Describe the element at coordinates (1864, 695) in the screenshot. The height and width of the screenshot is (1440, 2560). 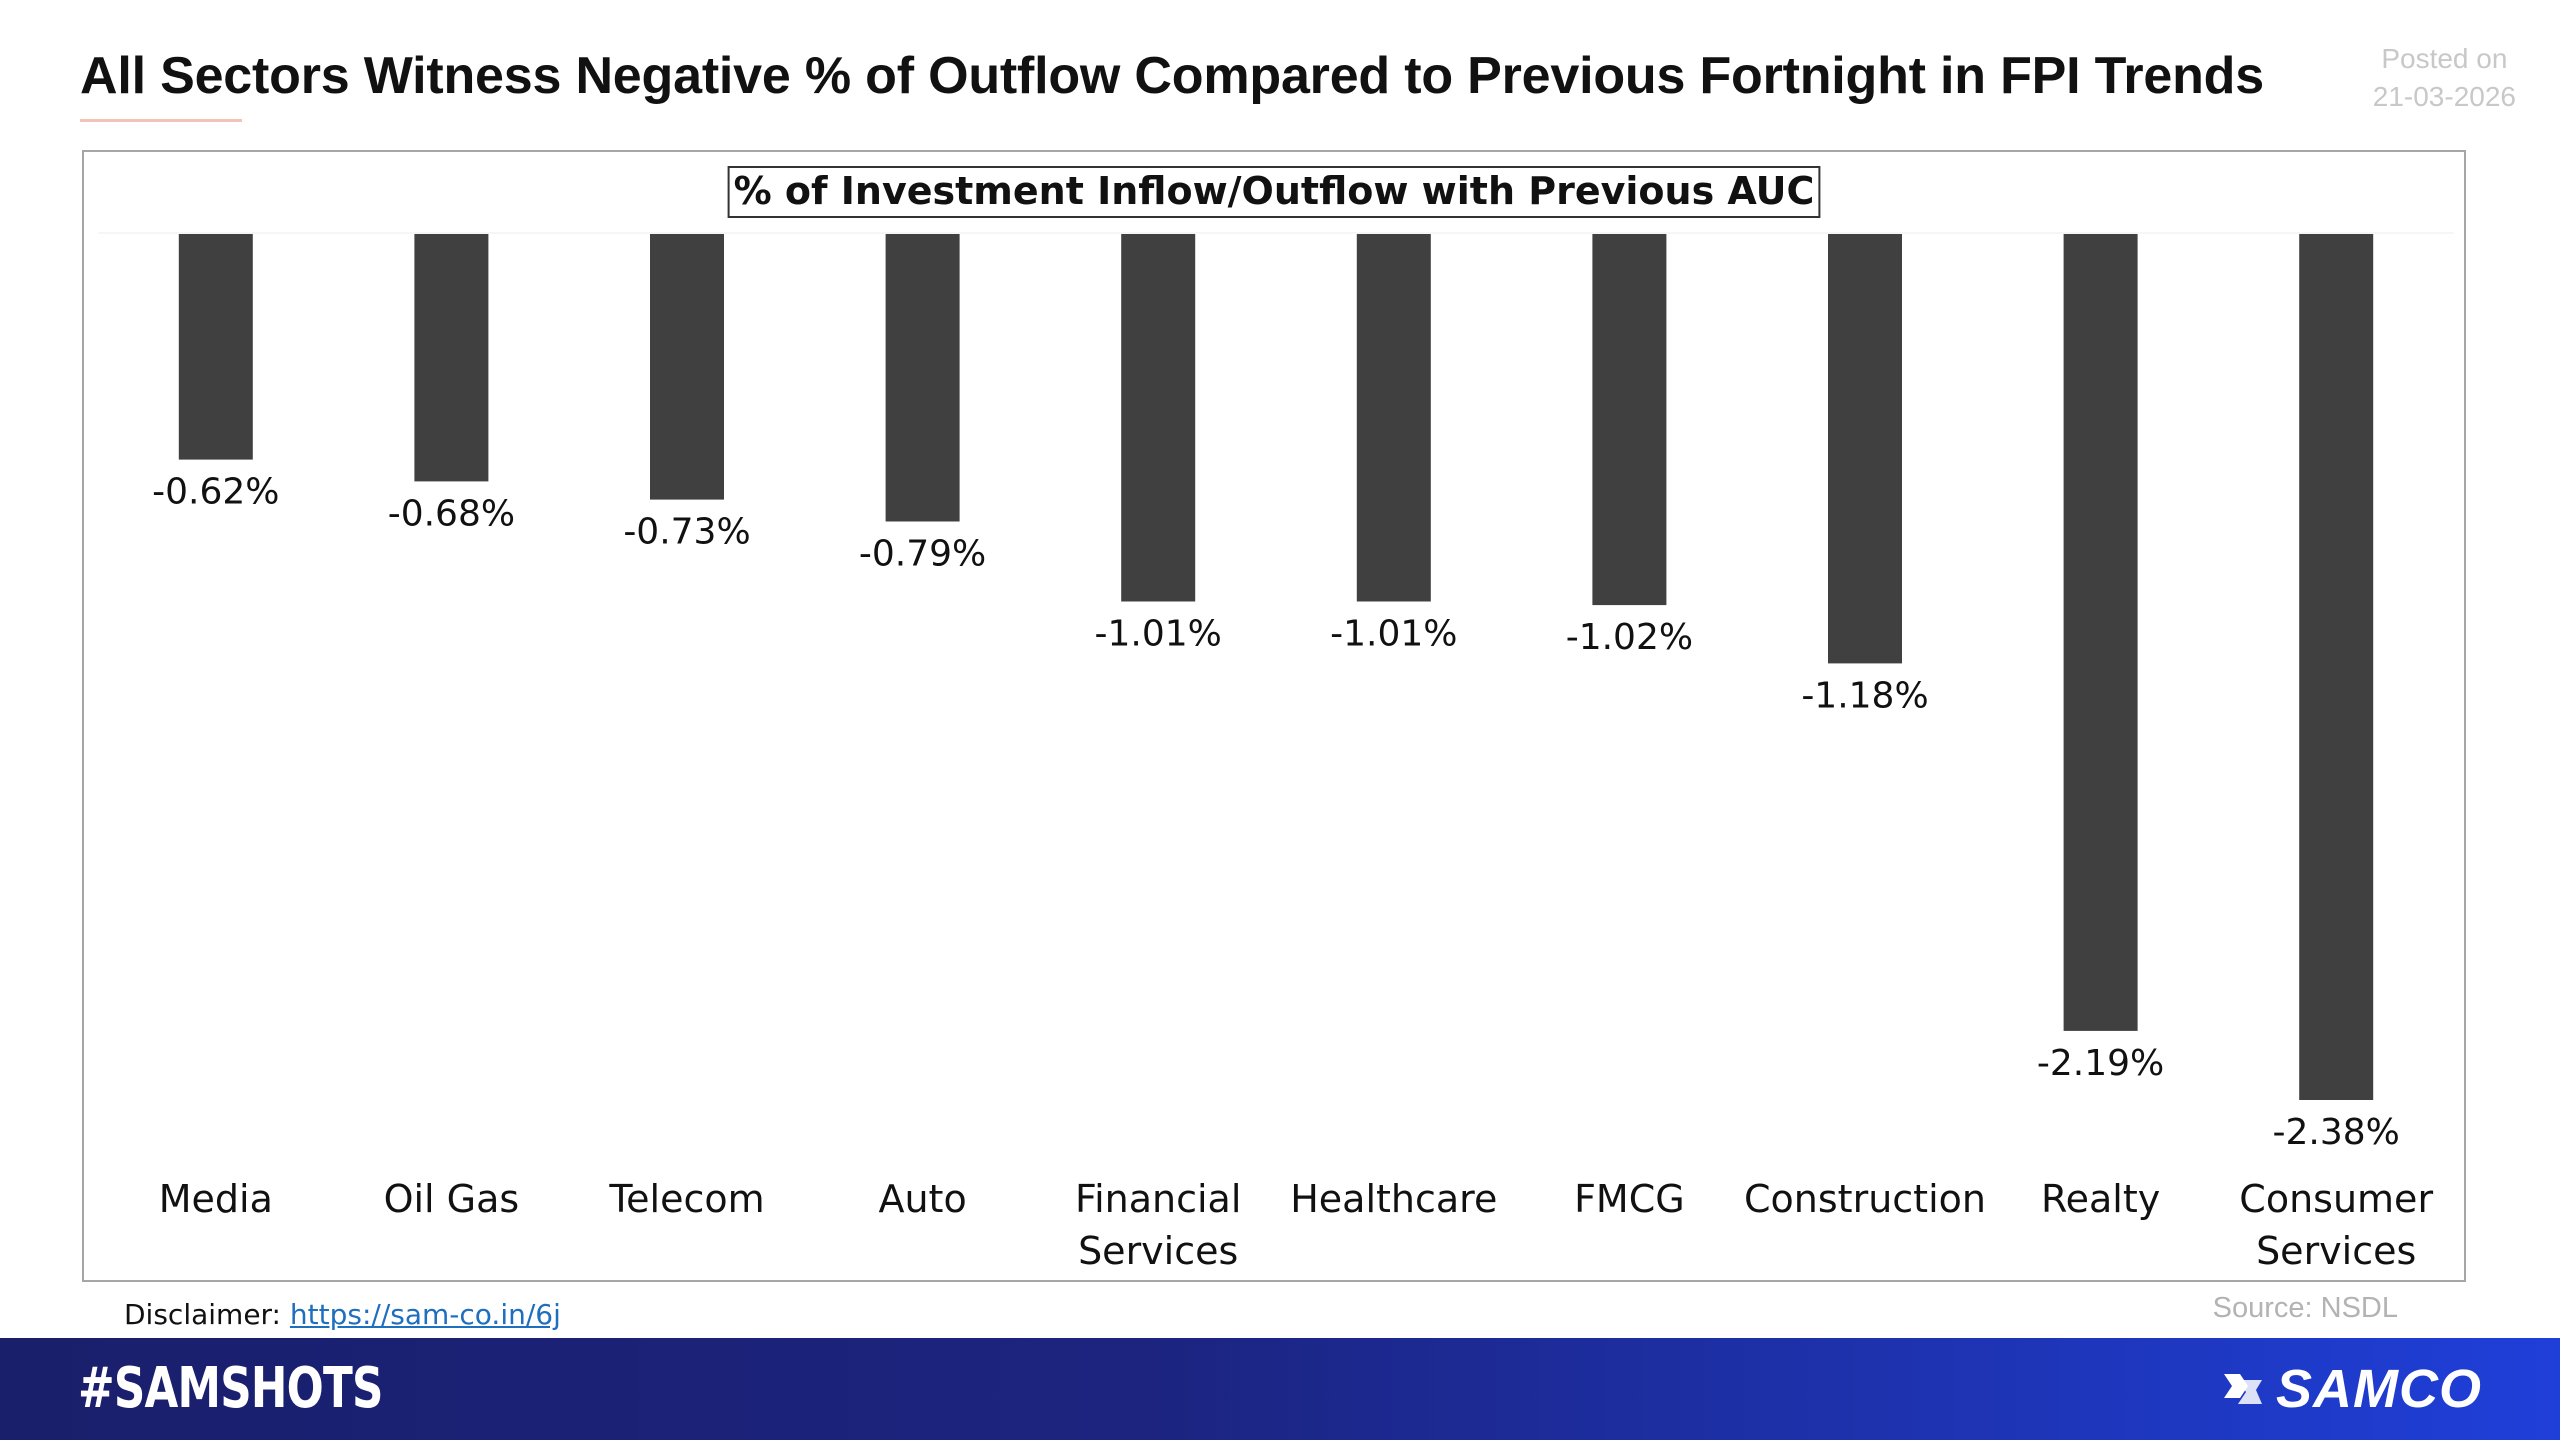
I see `data-label-7: -1.18%` at that location.